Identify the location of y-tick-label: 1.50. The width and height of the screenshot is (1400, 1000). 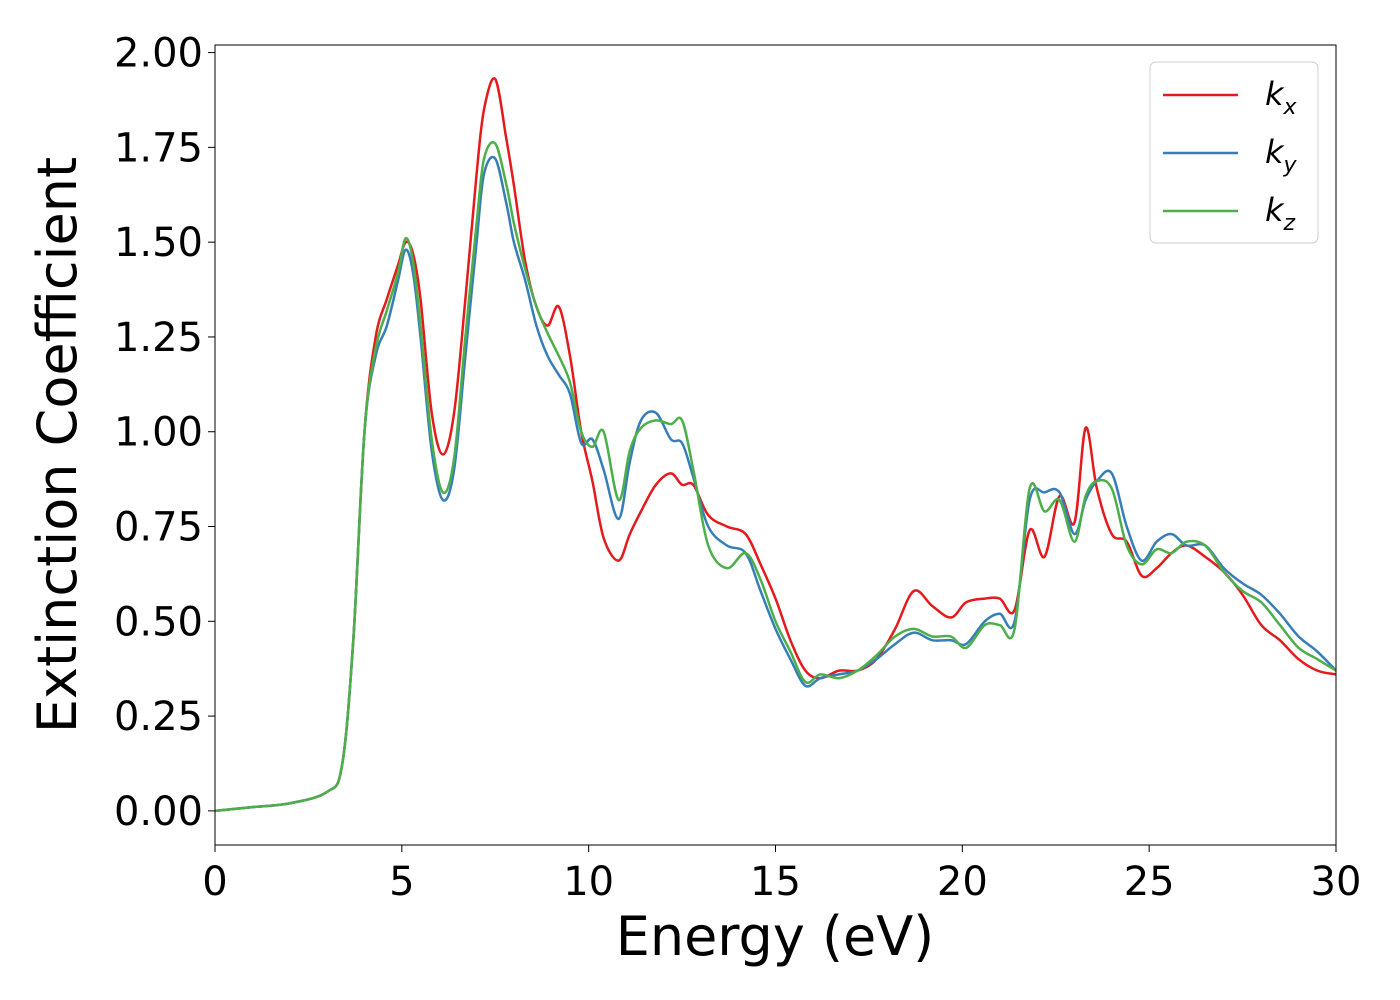
(158, 243).